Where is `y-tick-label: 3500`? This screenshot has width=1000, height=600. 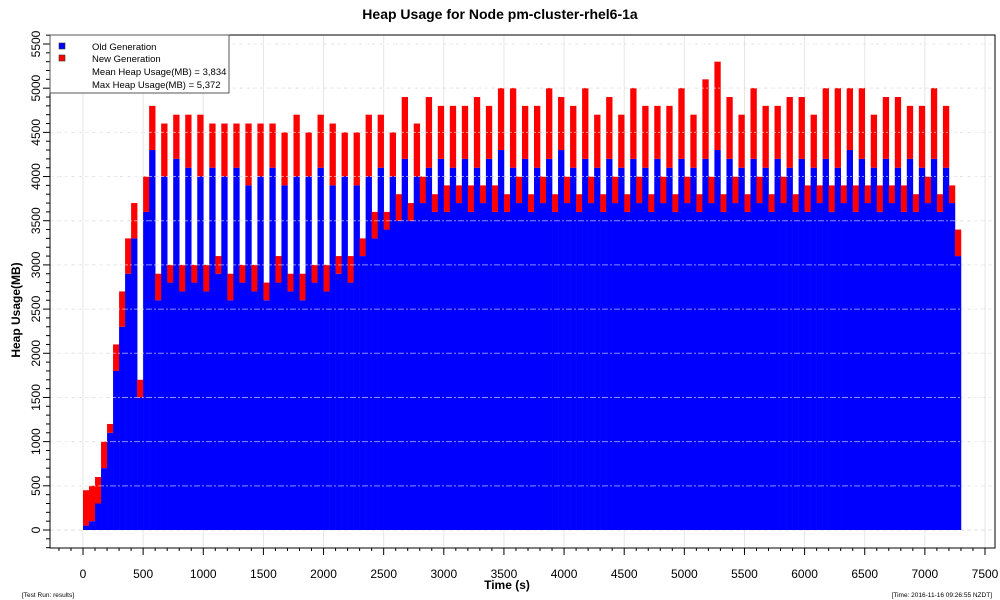 y-tick-label: 3500 is located at coordinates (36, 220).